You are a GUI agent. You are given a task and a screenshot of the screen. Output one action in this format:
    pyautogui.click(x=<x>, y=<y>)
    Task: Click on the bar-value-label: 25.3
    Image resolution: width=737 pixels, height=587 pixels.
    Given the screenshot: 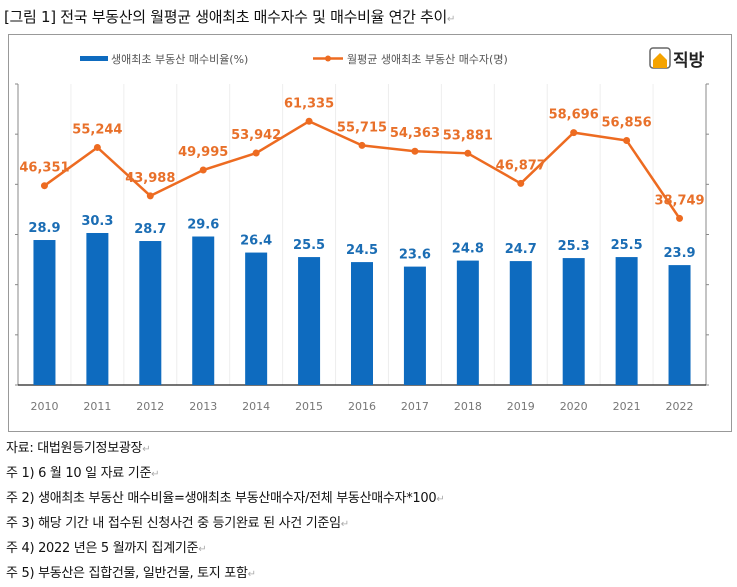 What is the action you would take?
    pyautogui.click(x=574, y=246)
    